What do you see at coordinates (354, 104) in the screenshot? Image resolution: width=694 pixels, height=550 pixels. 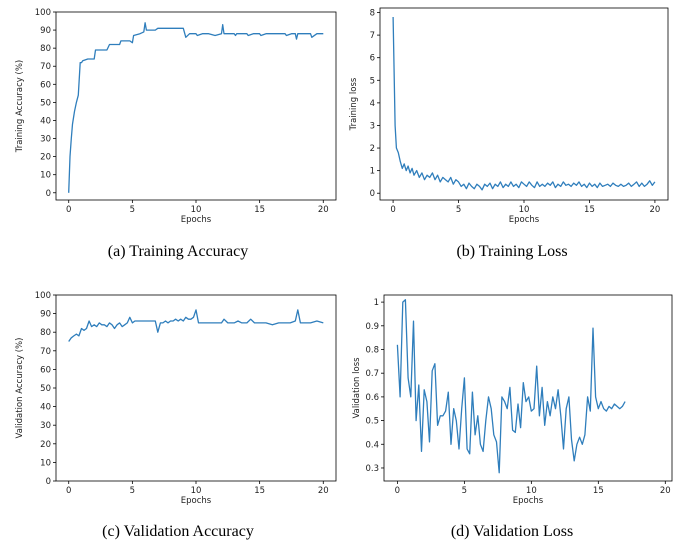 I see `y-axis-label: Training loss` at bounding box center [354, 104].